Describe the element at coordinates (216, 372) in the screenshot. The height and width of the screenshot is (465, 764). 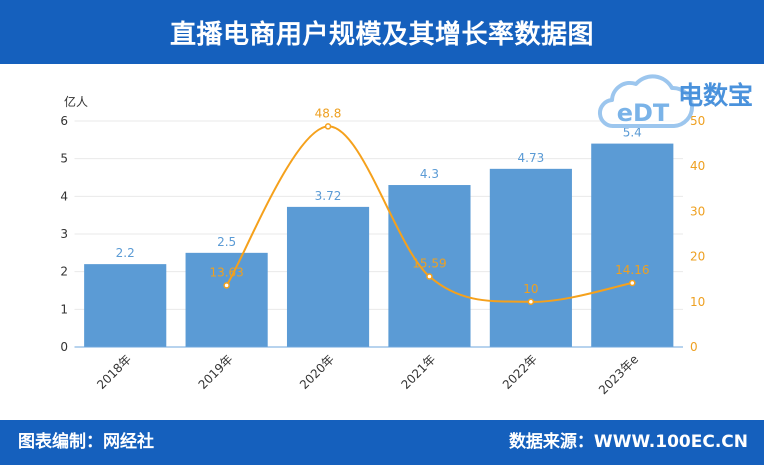
I see `x-tick-label: 2019年` at that location.